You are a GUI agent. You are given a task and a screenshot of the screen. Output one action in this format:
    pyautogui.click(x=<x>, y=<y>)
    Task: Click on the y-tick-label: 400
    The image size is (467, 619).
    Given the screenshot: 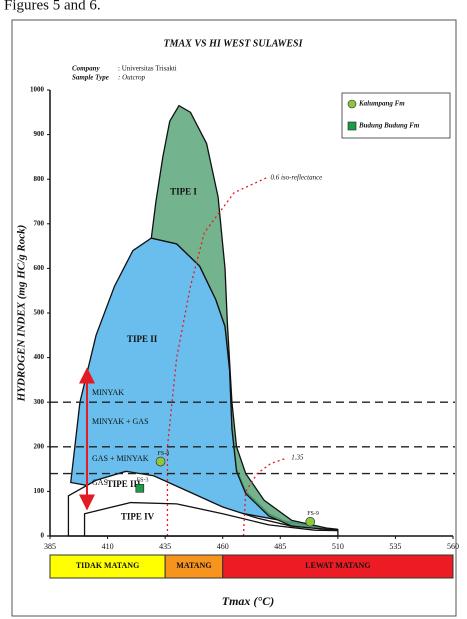 What is the action you would take?
    pyautogui.click(x=39, y=357)
    